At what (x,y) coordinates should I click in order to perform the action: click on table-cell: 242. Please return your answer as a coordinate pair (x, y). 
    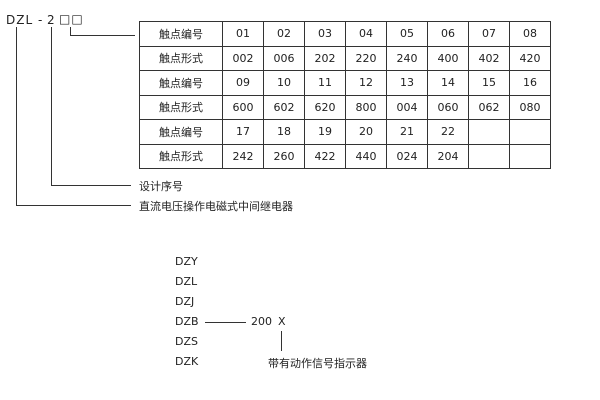
    Looking at the image, I should click on (243, 156).